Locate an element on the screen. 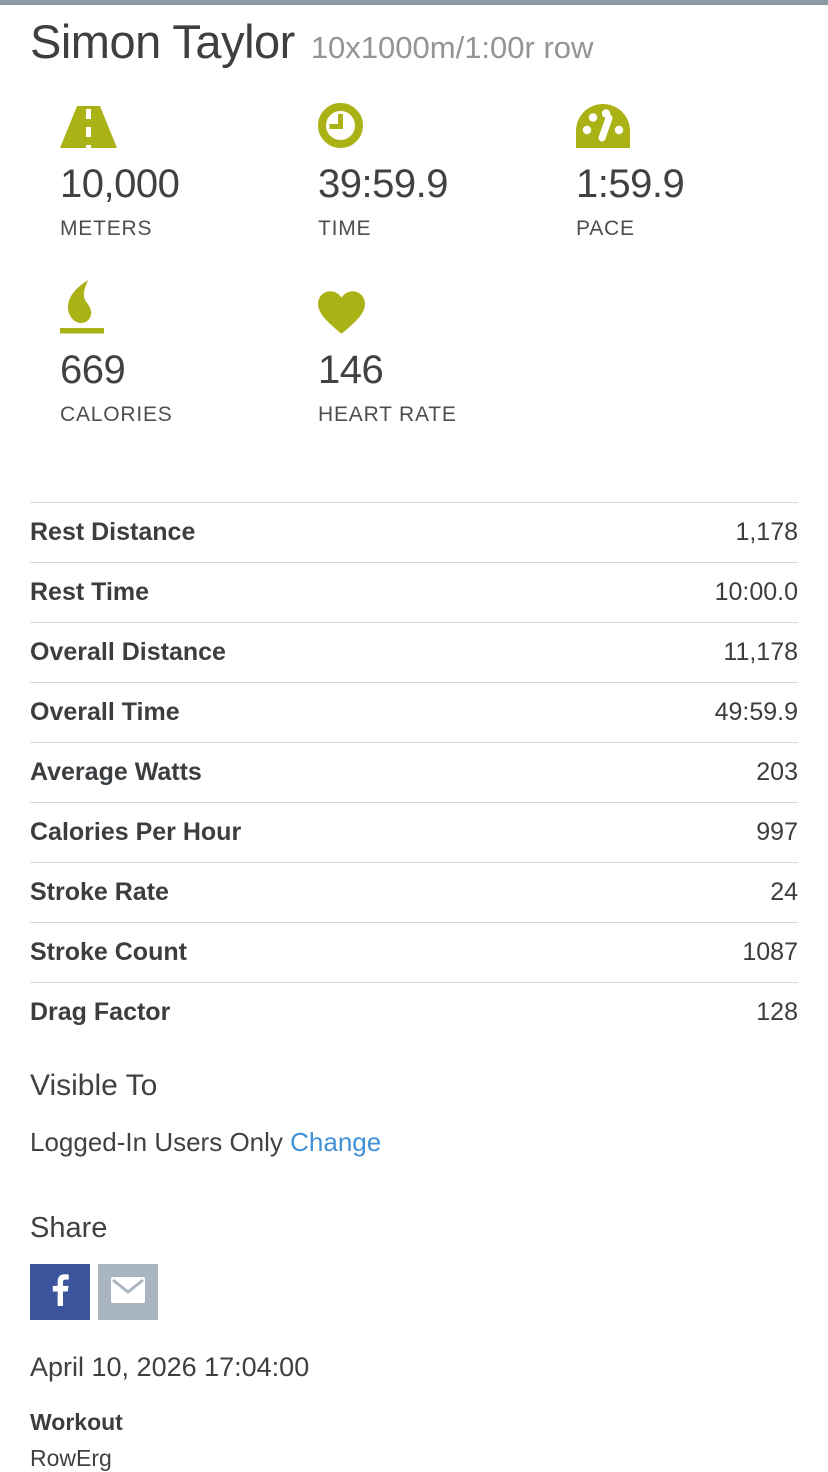 The height and width of the screenshot is (1472, 828). share-heading: Share is located at coordinates (69, 1227).